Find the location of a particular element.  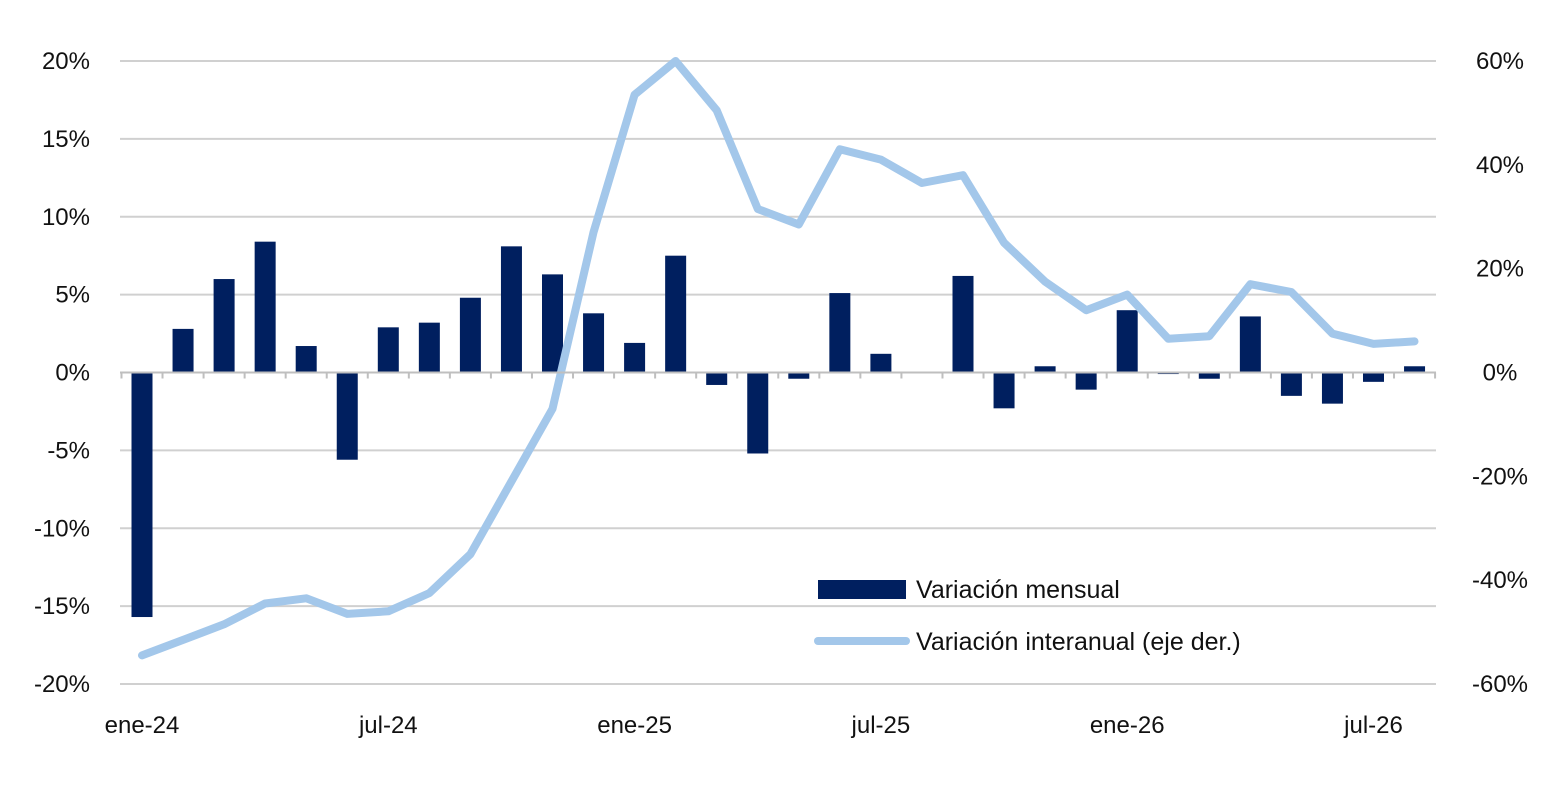

y-left-tick-label: 15% is located at coordinates (66, 139).